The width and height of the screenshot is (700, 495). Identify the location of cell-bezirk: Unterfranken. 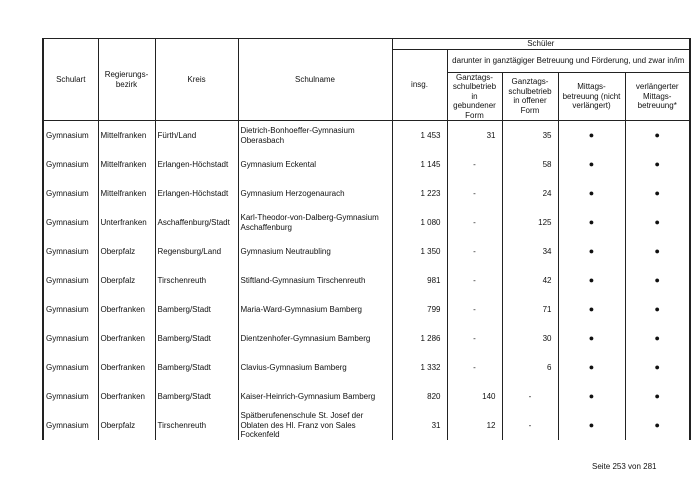
(126, 222).